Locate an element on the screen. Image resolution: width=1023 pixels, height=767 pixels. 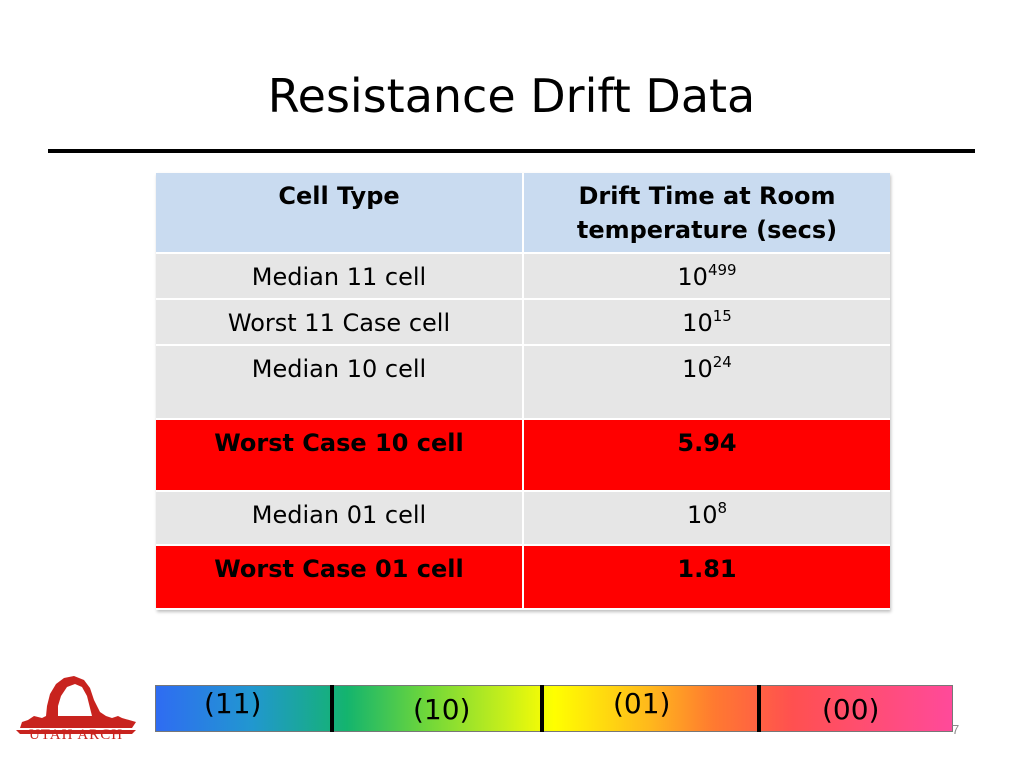
table-row: Median 10 cell 1024 is located at coordinates (523, 382).